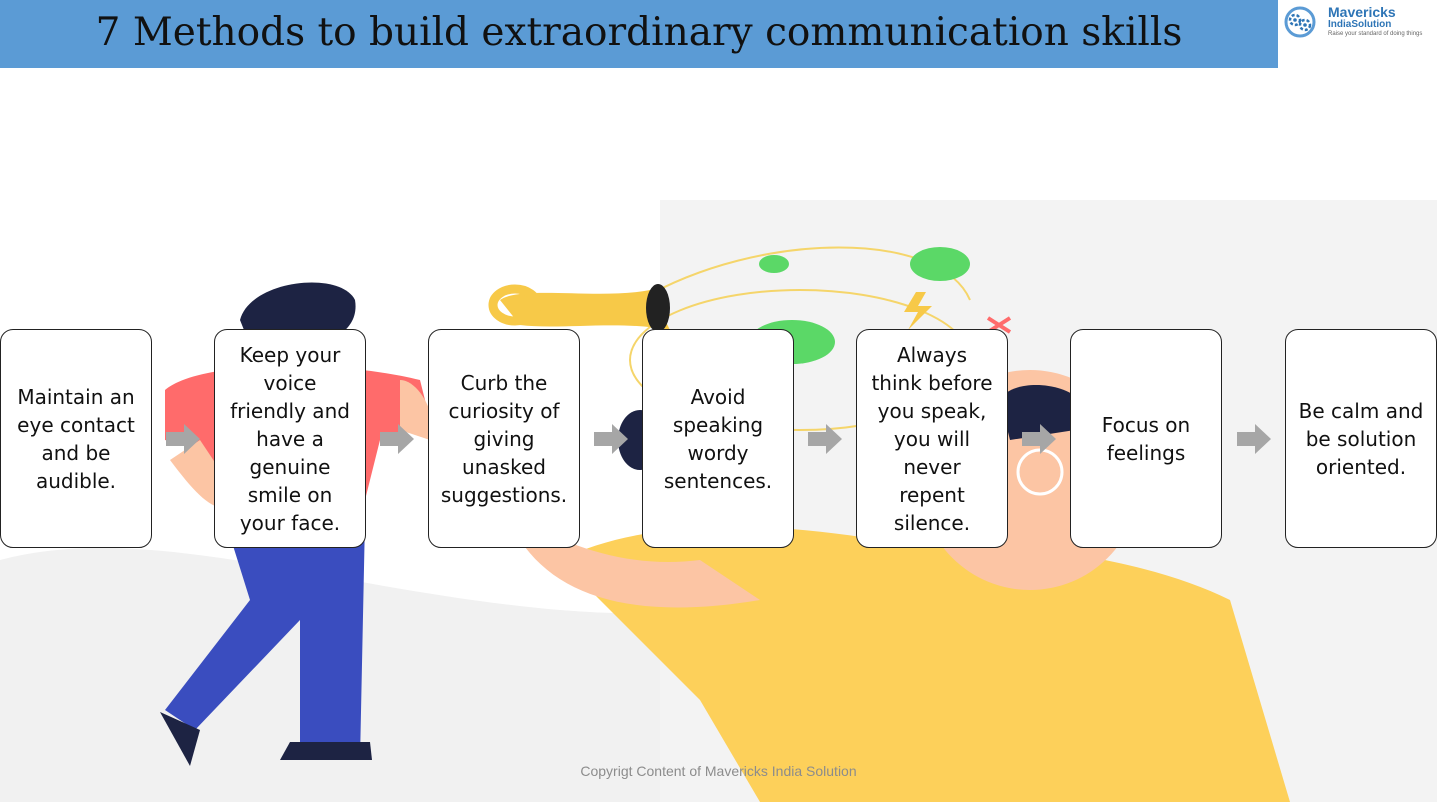  What do you see at coordinates (1040, 412) in the screenshot?
I see `listener-hair` at bounding box center [1040, 412].